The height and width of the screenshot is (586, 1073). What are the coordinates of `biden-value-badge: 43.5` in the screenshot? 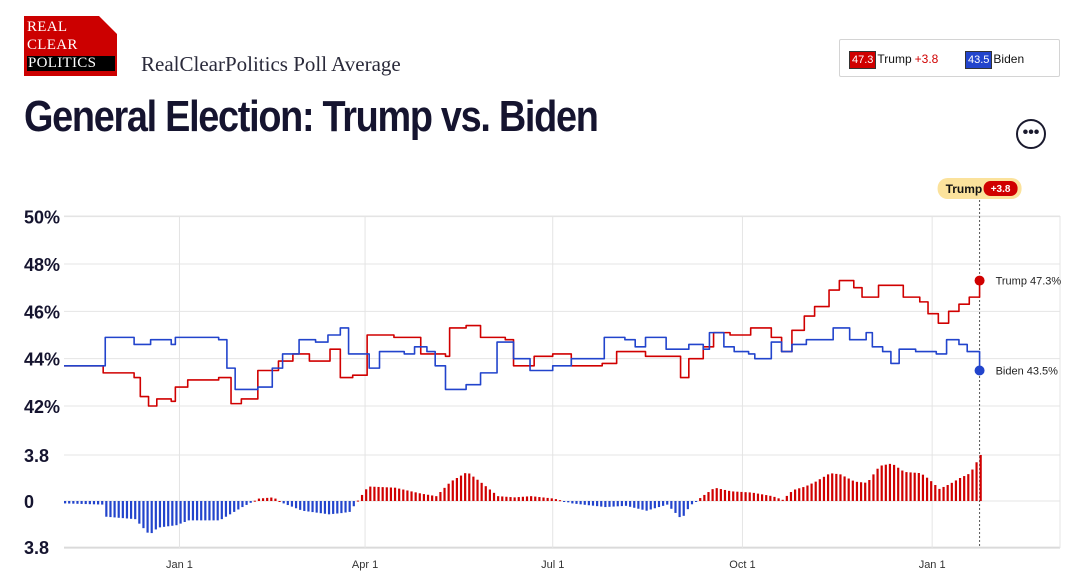 It's located at (978, 60).